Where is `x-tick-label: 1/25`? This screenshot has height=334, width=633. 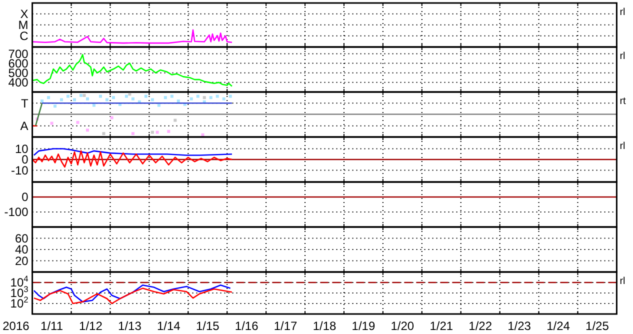
x-tick-label: 1/25 is located at coordinates (598, 326).